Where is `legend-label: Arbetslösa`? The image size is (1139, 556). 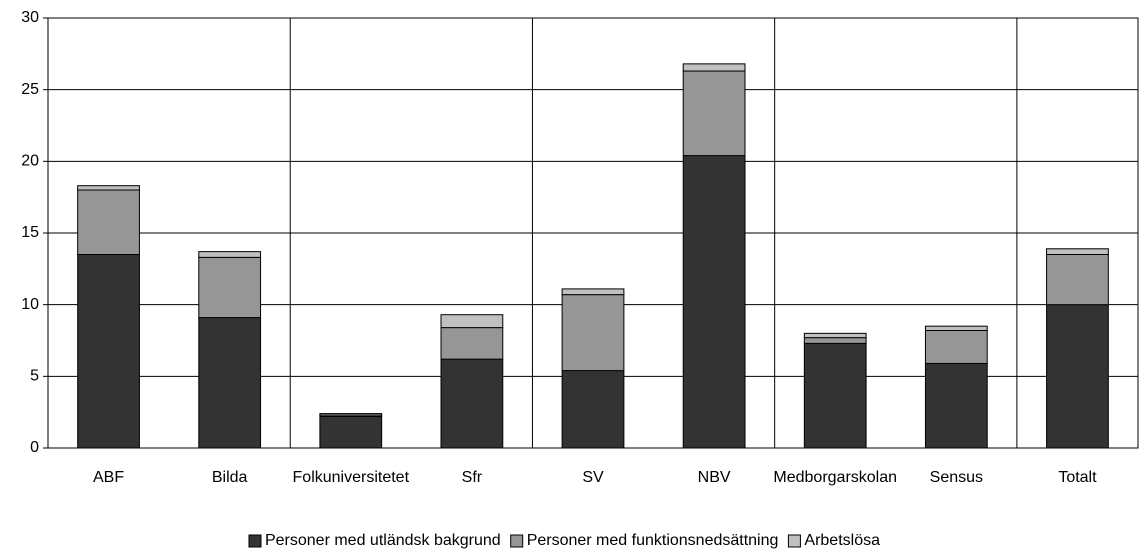
legend-label: Arbetslösa is located at coordinates (842, 540).